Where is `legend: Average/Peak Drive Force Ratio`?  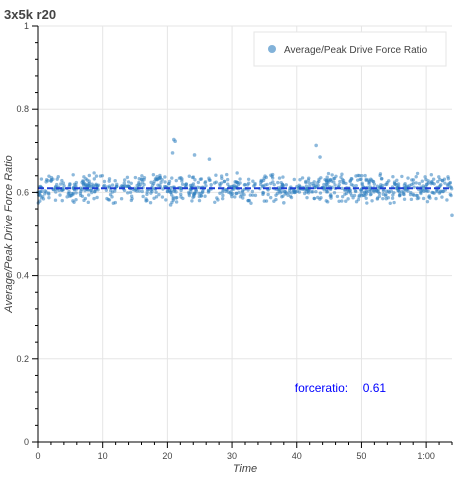 legend: Average/Peak Drive Force Ratio is located at coordinates (350, 49).